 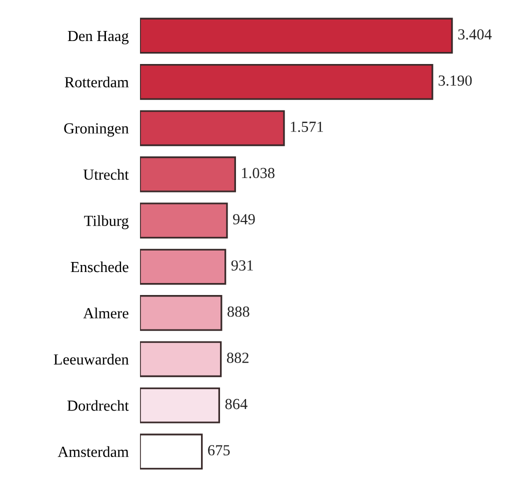 I want to click on data-label: 675, so click(x=219, y=450).